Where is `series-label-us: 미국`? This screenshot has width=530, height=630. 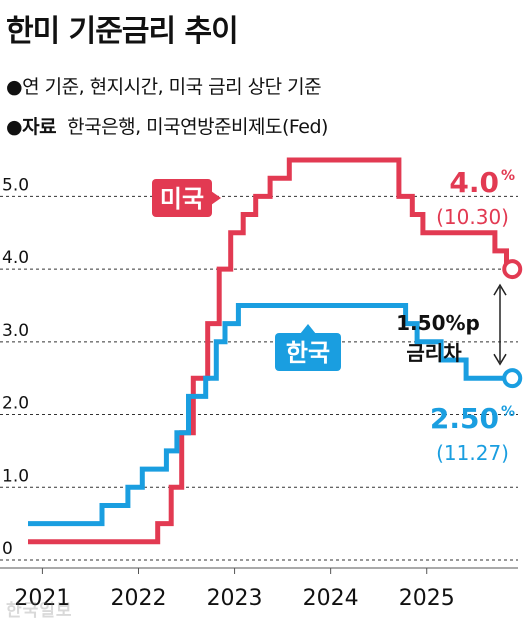 series-label-us: 미국 is located at coordinates (186, 198).